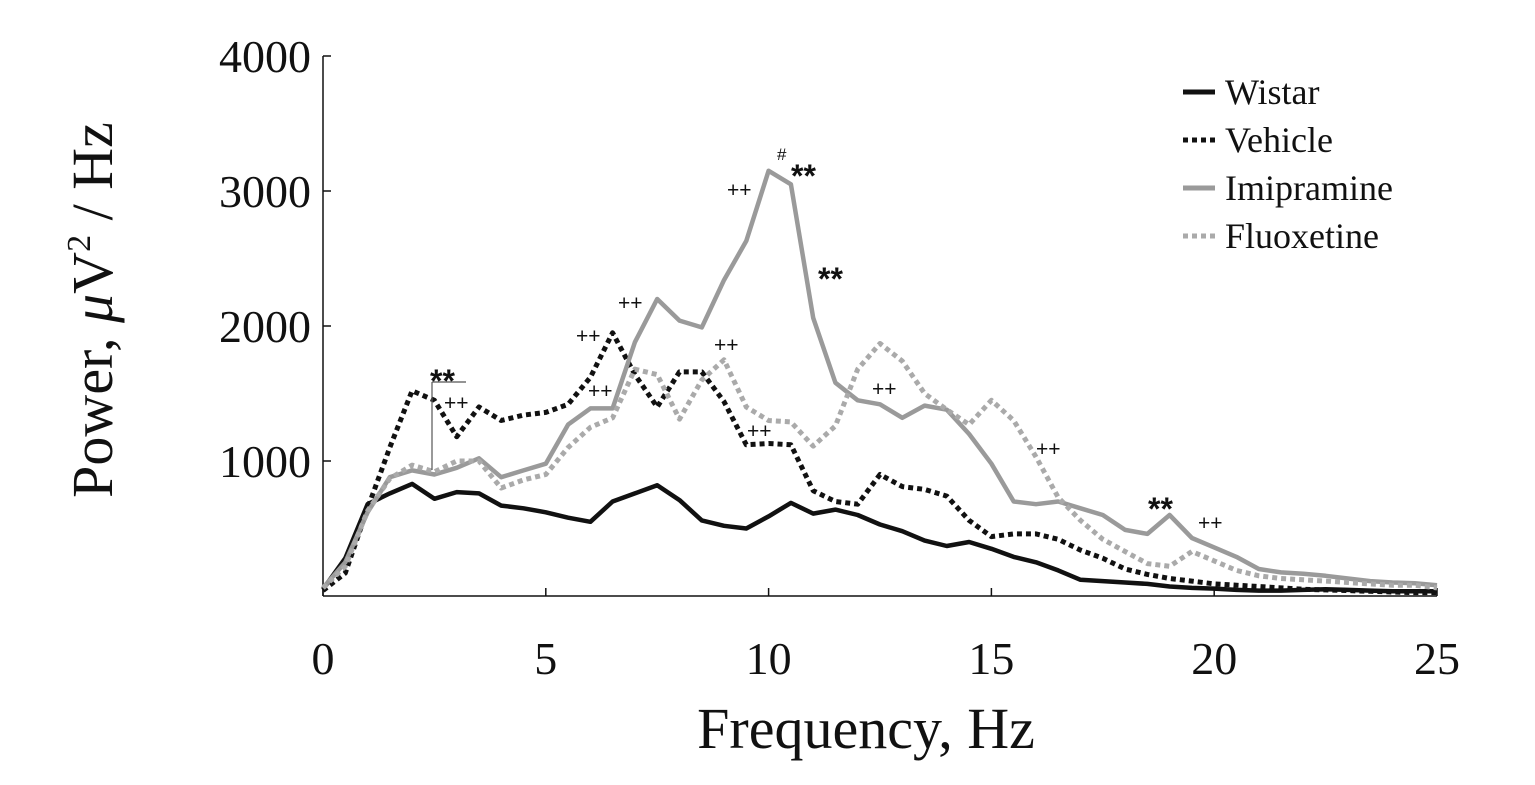 This screenshot has width=1535, height=785. I want to click on y-axis-title-suffix: / Hz, so click(92, 178).